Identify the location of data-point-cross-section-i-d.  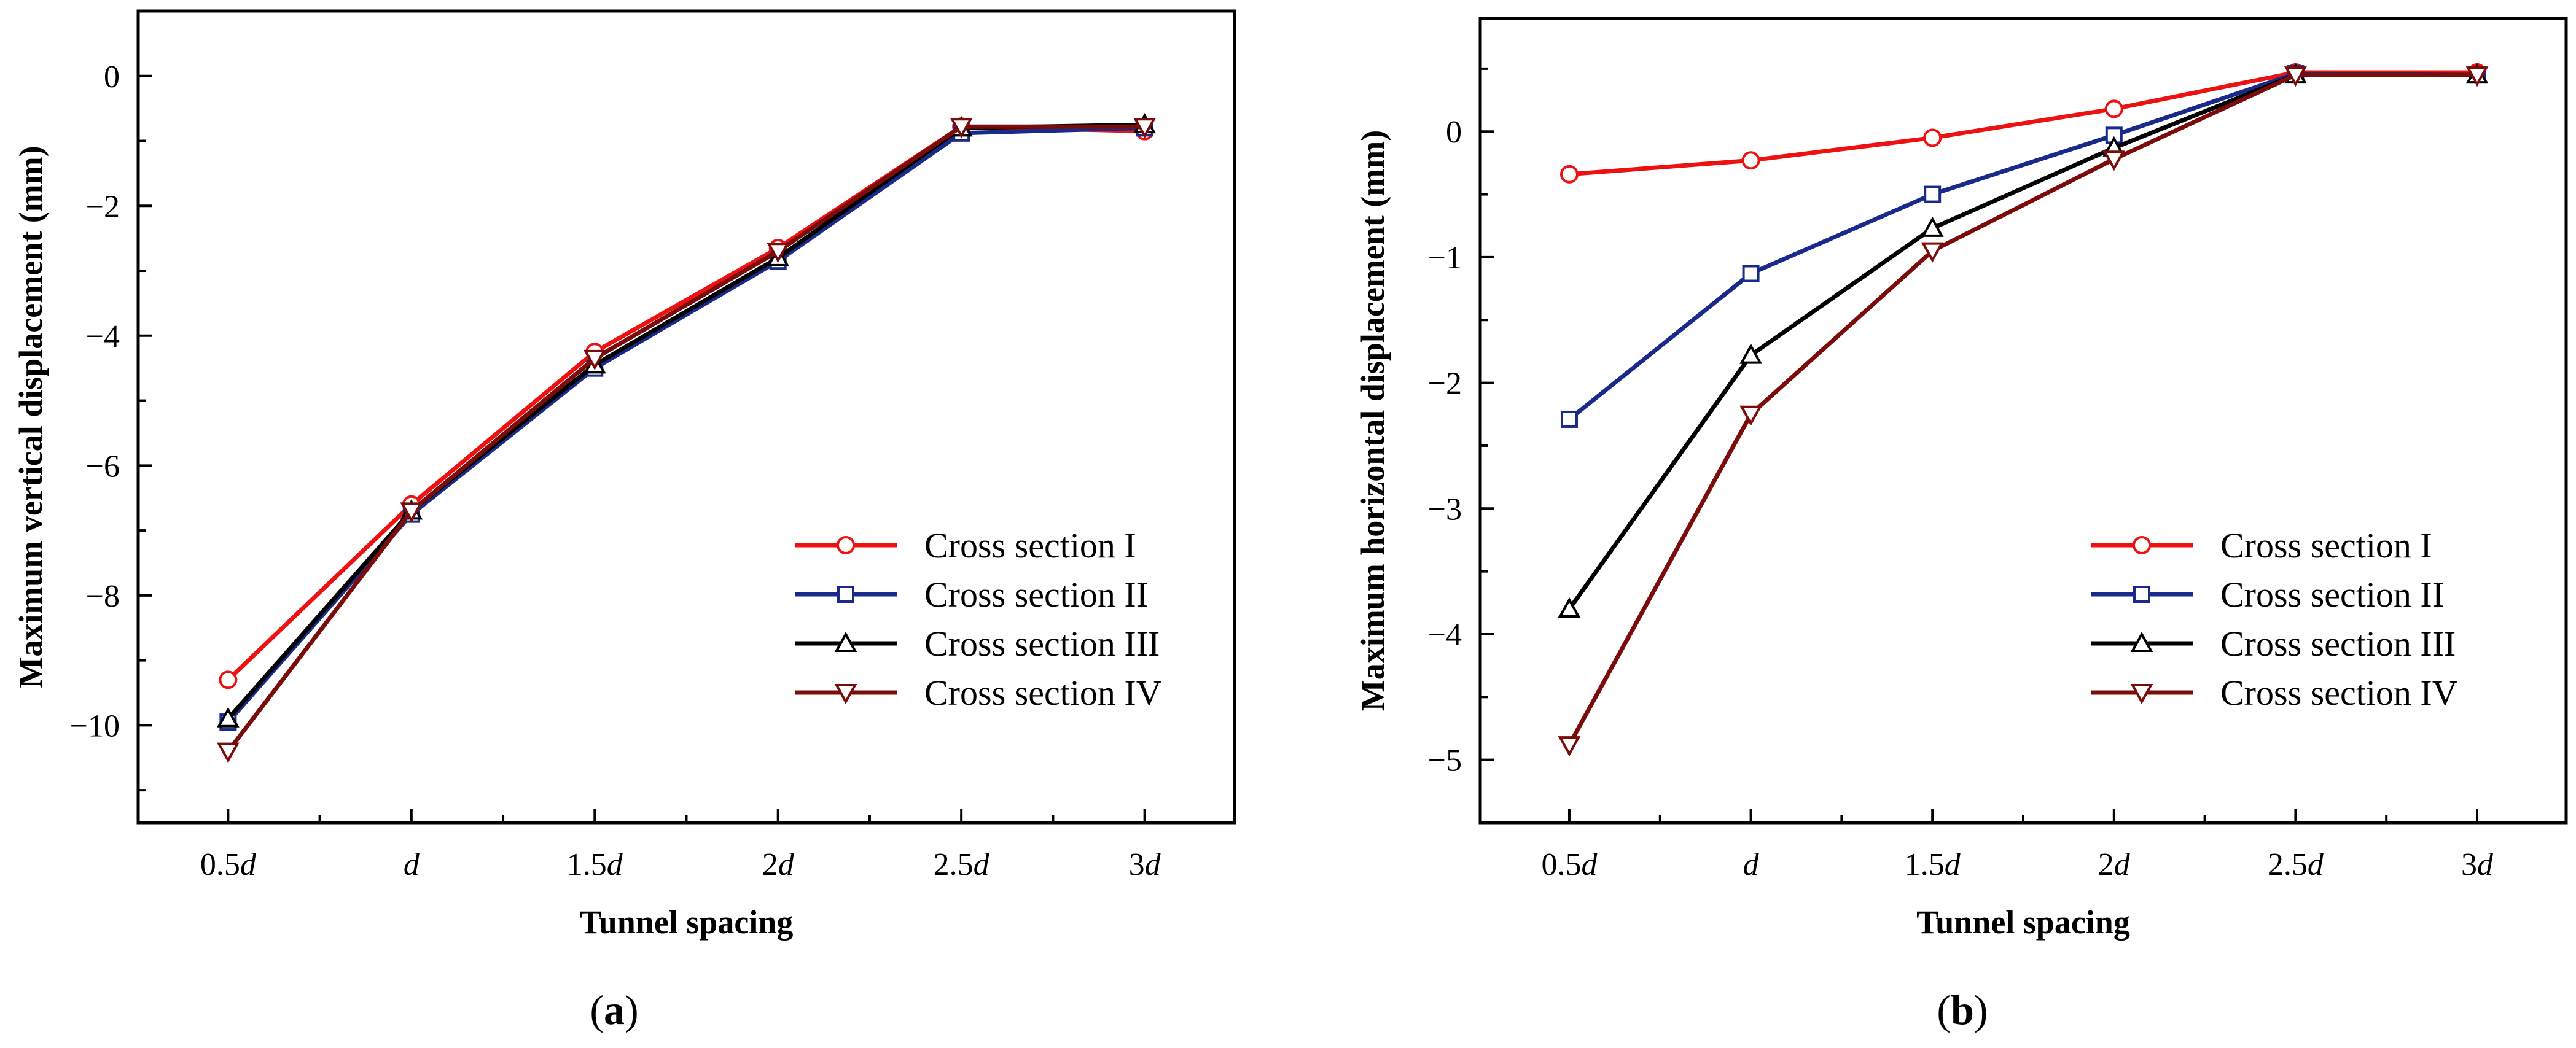
(1750, 160).